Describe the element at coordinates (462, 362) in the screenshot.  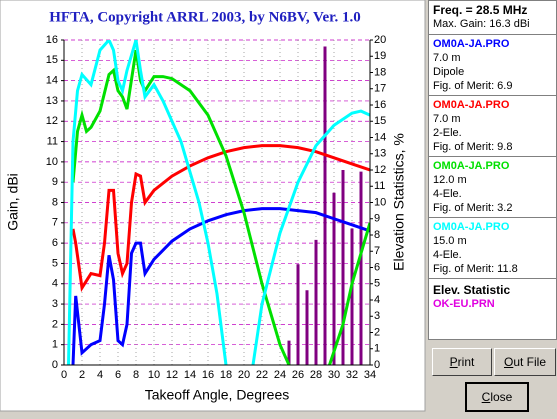
I see `print-button: Print` at that location.